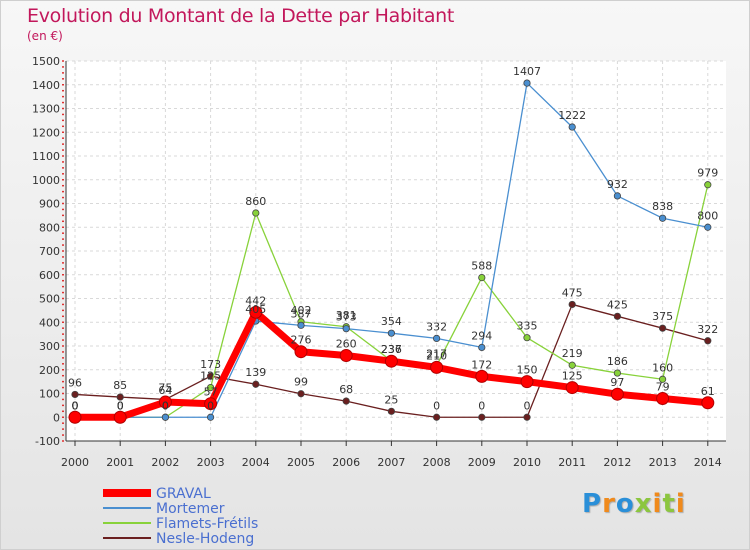 This screenshot has width=750, height=550. What do you see at coordinates (346, 317) in the screenshot?
I see `data-label: 373` at bounding box center [346, 317].